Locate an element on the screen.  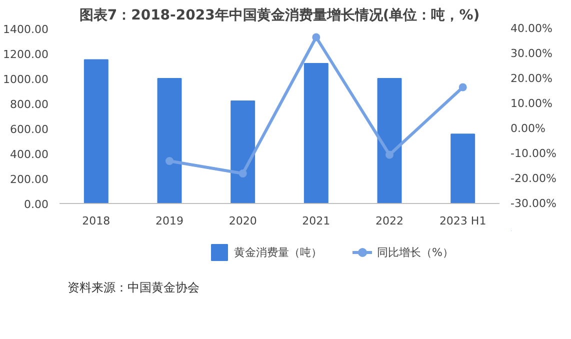
x-tick-label: 2023 H1 is located at coordinates (462, 221).